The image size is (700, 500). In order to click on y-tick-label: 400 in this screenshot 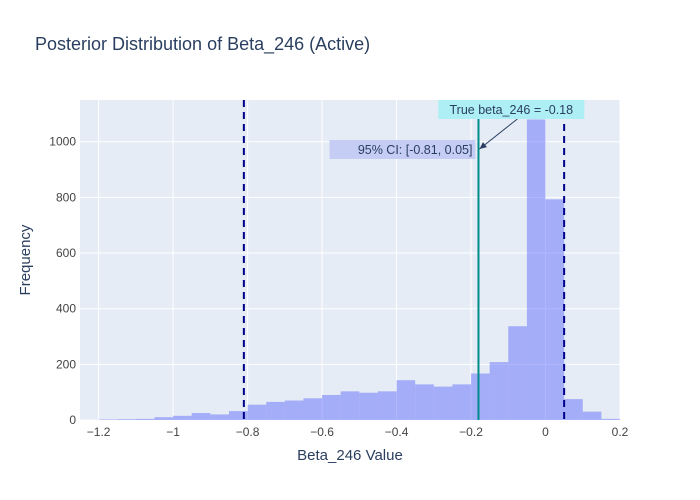, I will do `click(66, 309)`.